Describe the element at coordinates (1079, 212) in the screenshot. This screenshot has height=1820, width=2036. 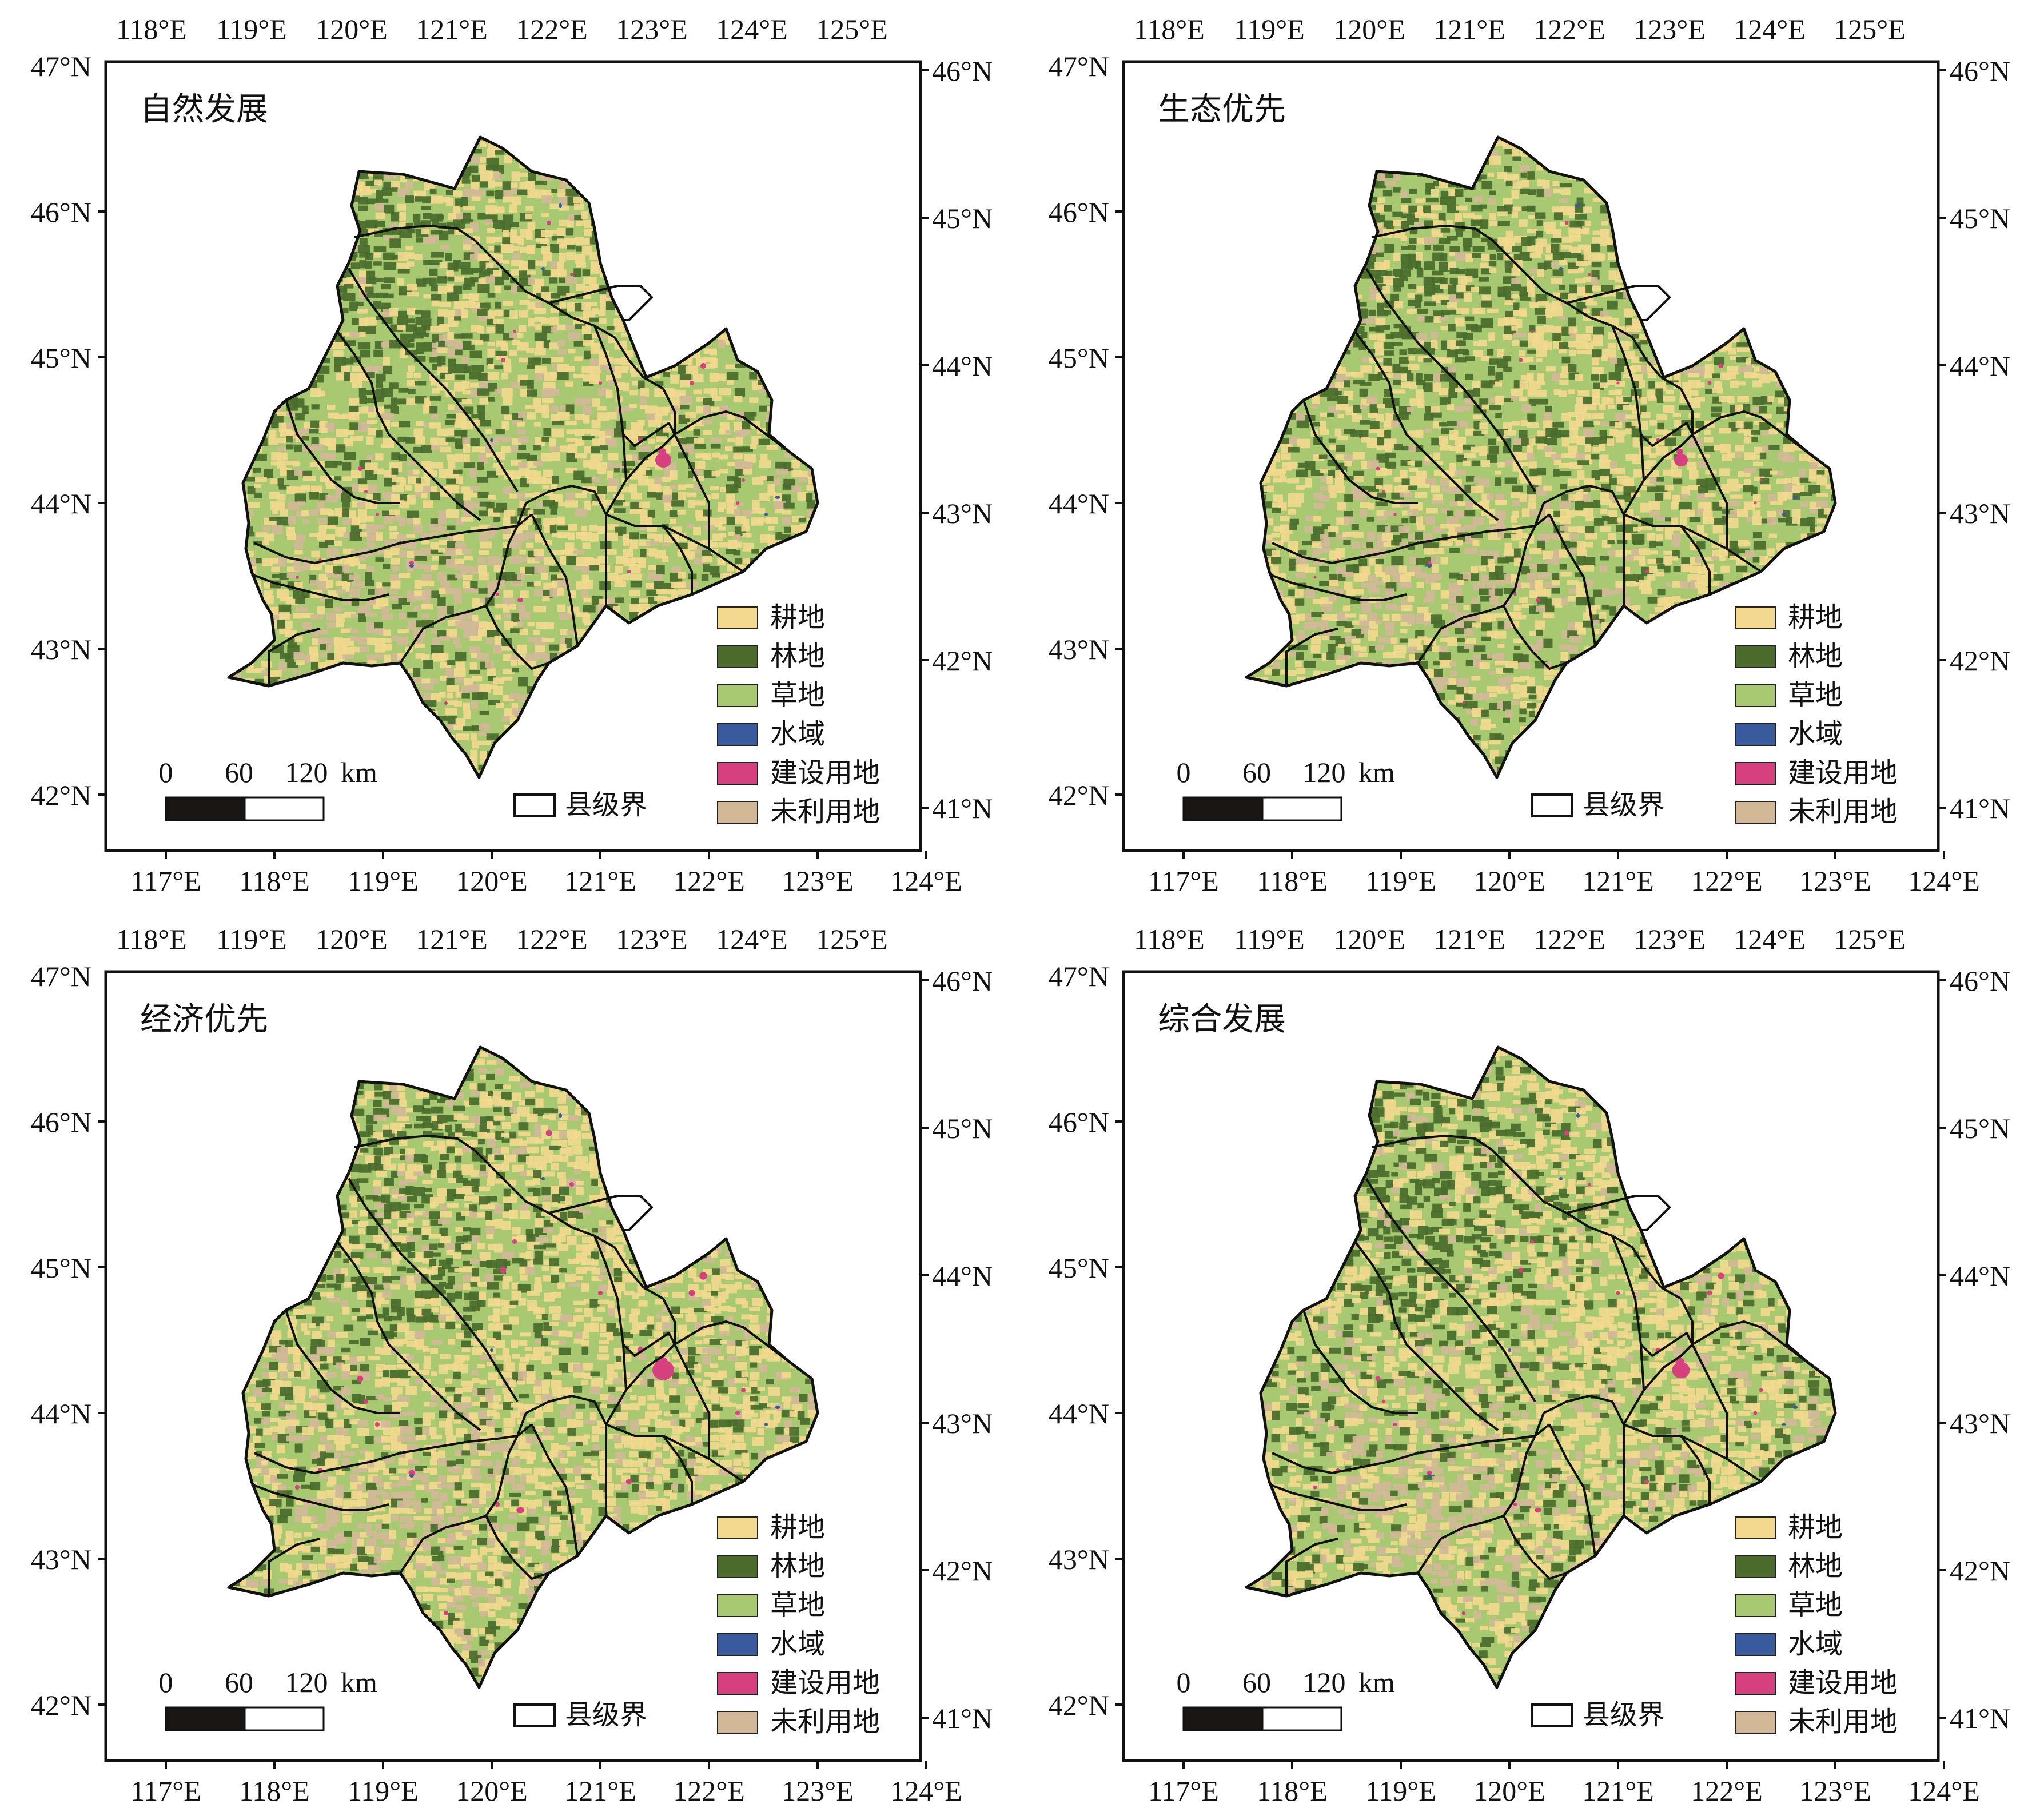
I see `left-latitude-label: 46°N` at that location.